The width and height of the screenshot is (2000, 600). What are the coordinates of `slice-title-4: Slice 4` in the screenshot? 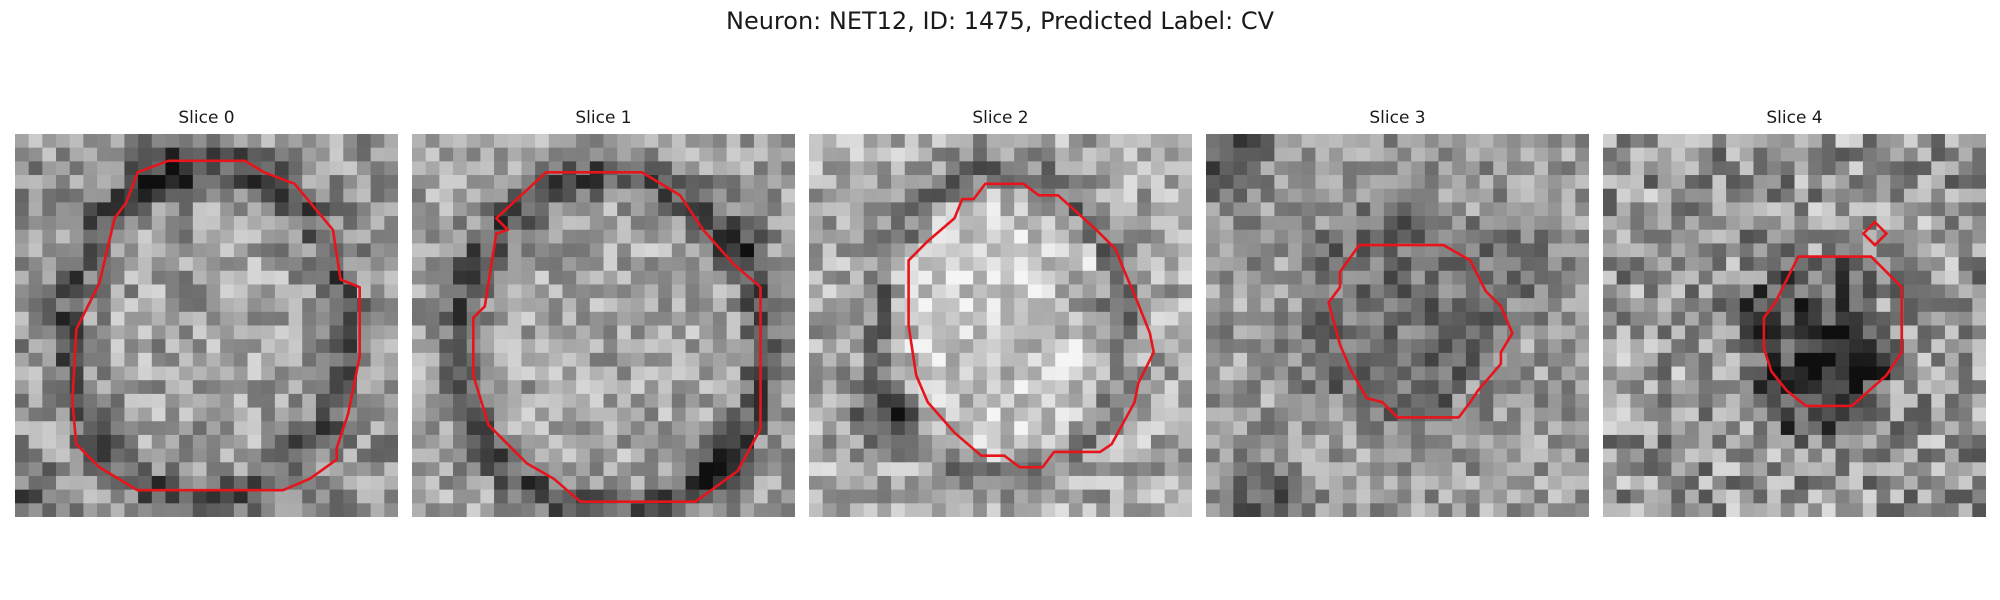 It's located at (1794, 118).